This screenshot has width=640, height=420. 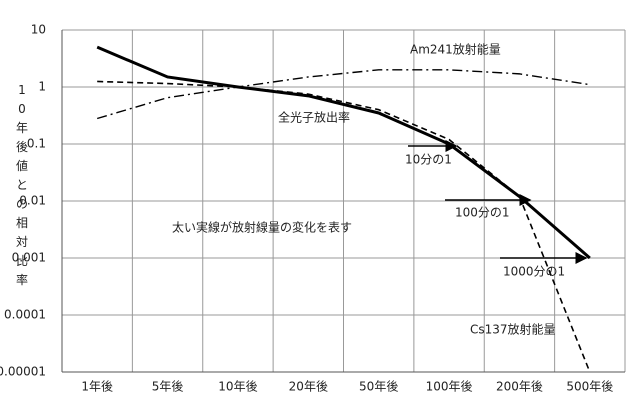 What do you see at coordinates (23, 372) in the screenshot?
I see `y-tick-label: 0.00001` at bounding box center [23, 372].